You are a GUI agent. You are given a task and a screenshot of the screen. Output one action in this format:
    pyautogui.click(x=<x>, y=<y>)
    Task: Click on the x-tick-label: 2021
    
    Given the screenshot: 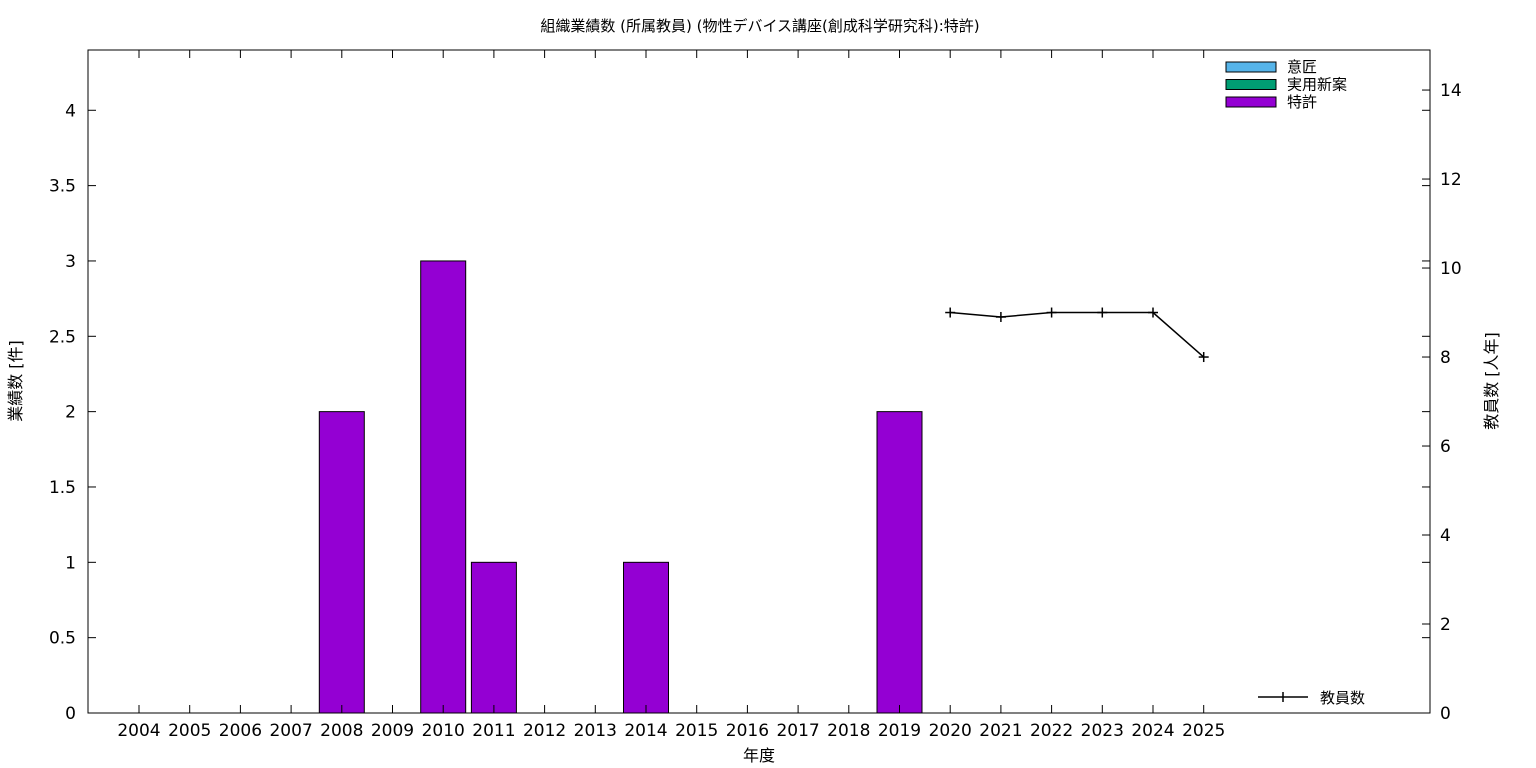 What is the action you would take?
    pyautogui.click(x=1000, y=731)
    